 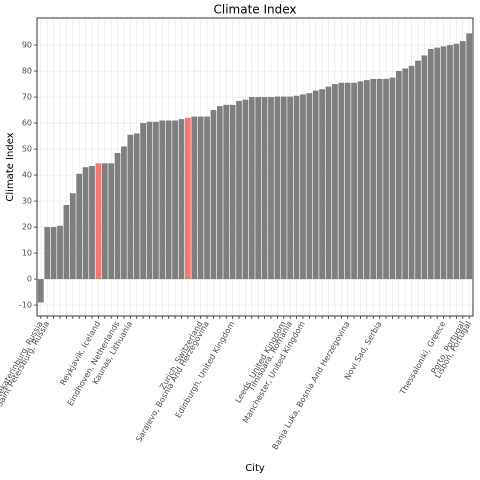 What do you see at coordinates (10, 166) in the screenshot?
I see `y-axis-label: Climate Index` at bounding box center [10, 166].